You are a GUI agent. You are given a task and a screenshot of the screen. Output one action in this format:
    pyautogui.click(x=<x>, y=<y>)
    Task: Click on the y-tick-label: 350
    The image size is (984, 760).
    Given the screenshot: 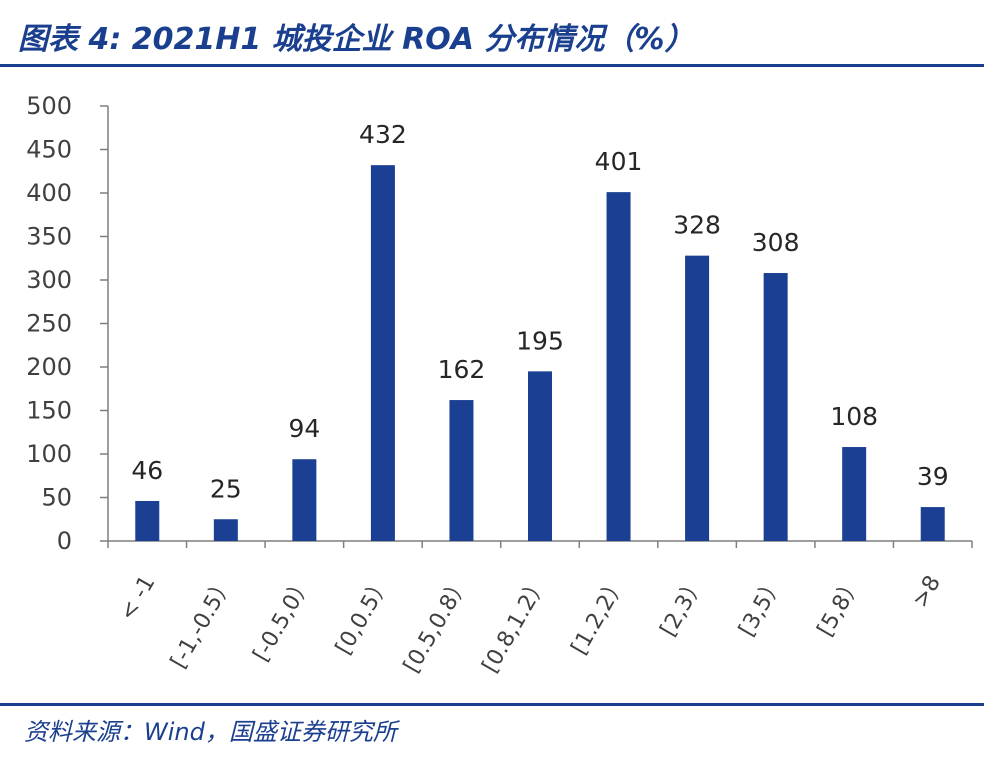 What is the action you would take?
    pyautogui.click(x=49, y=237)
    